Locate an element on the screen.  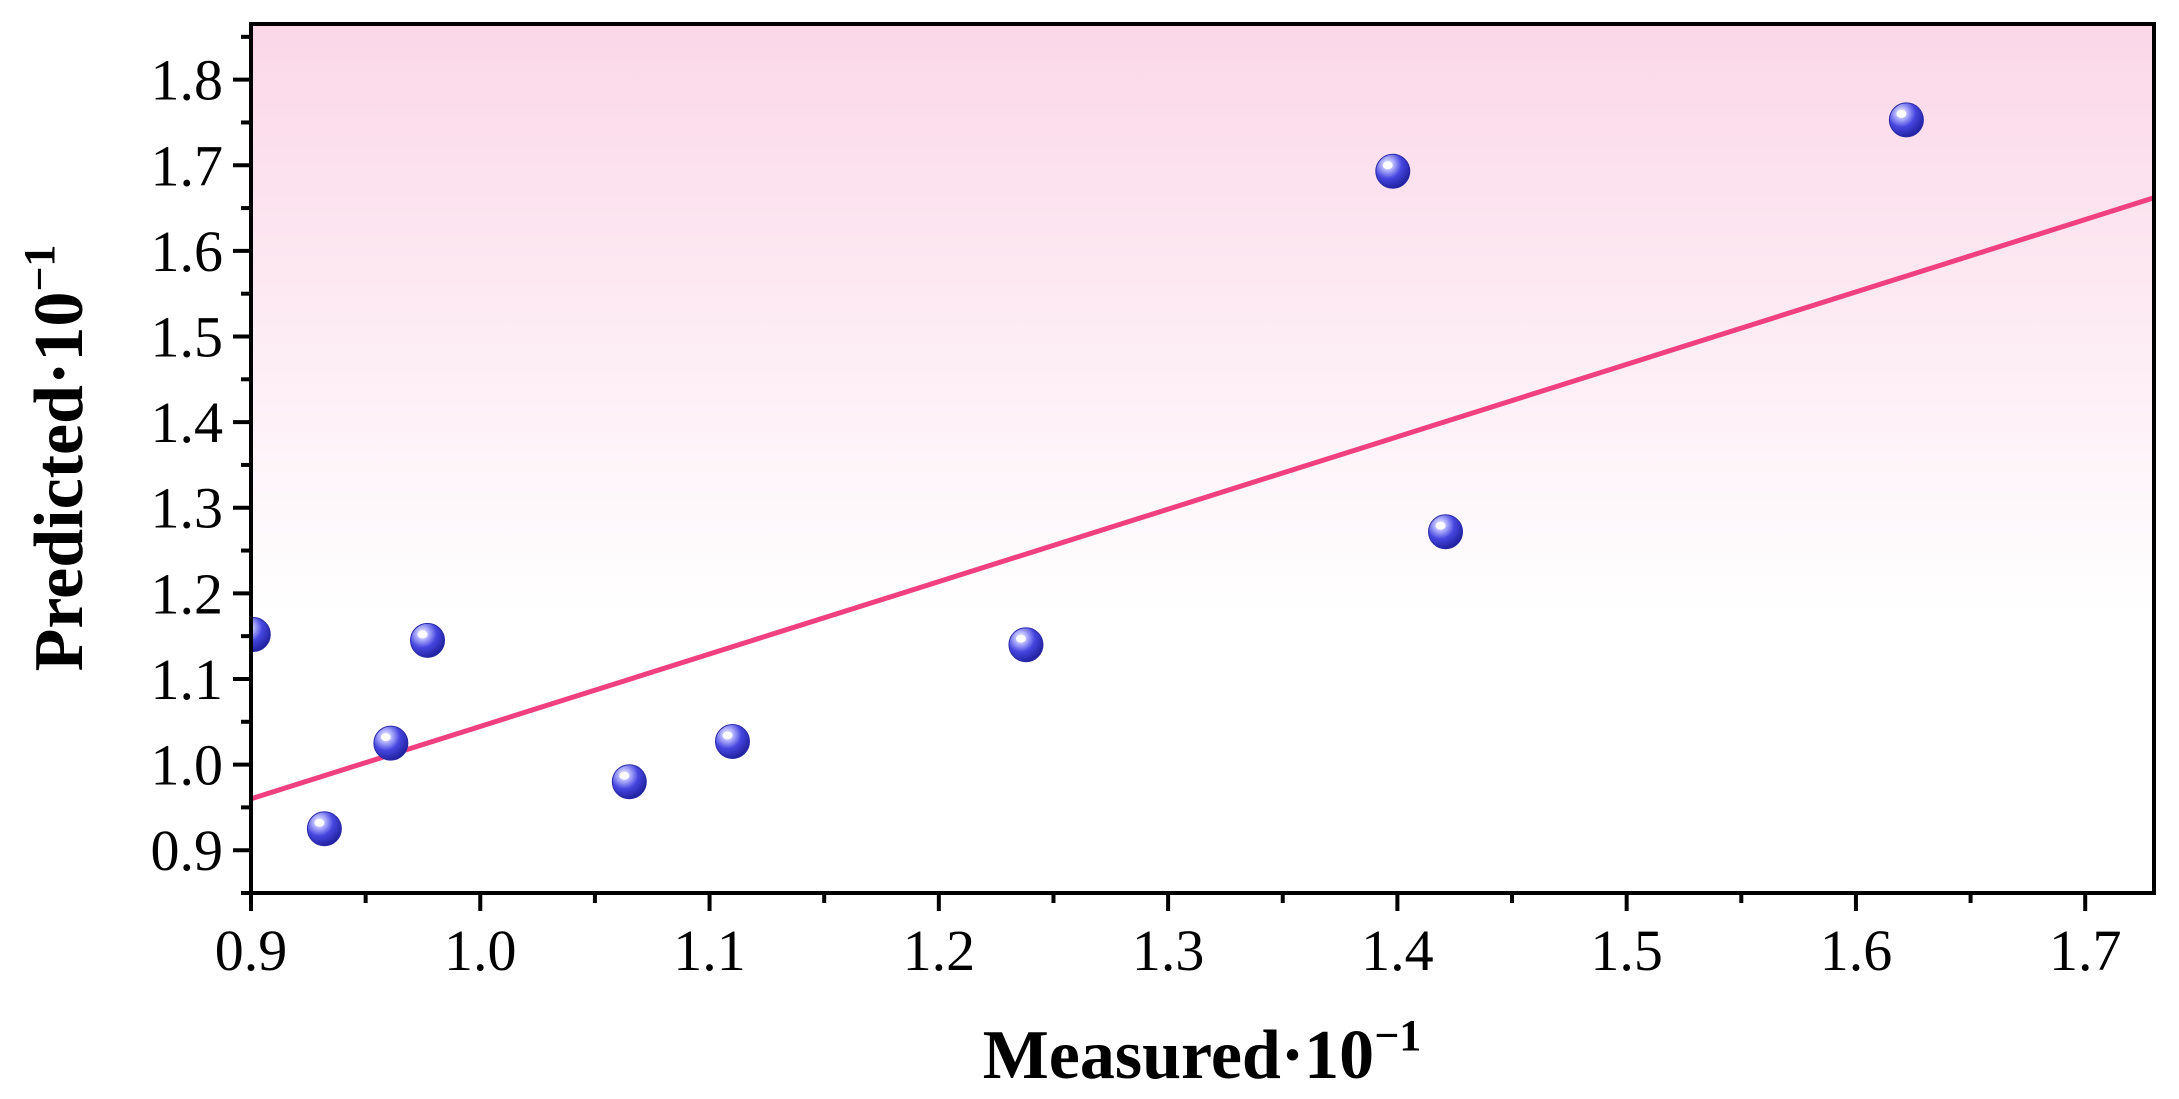
x-tick-label: 1.1 is located at coordinates (709, 950).